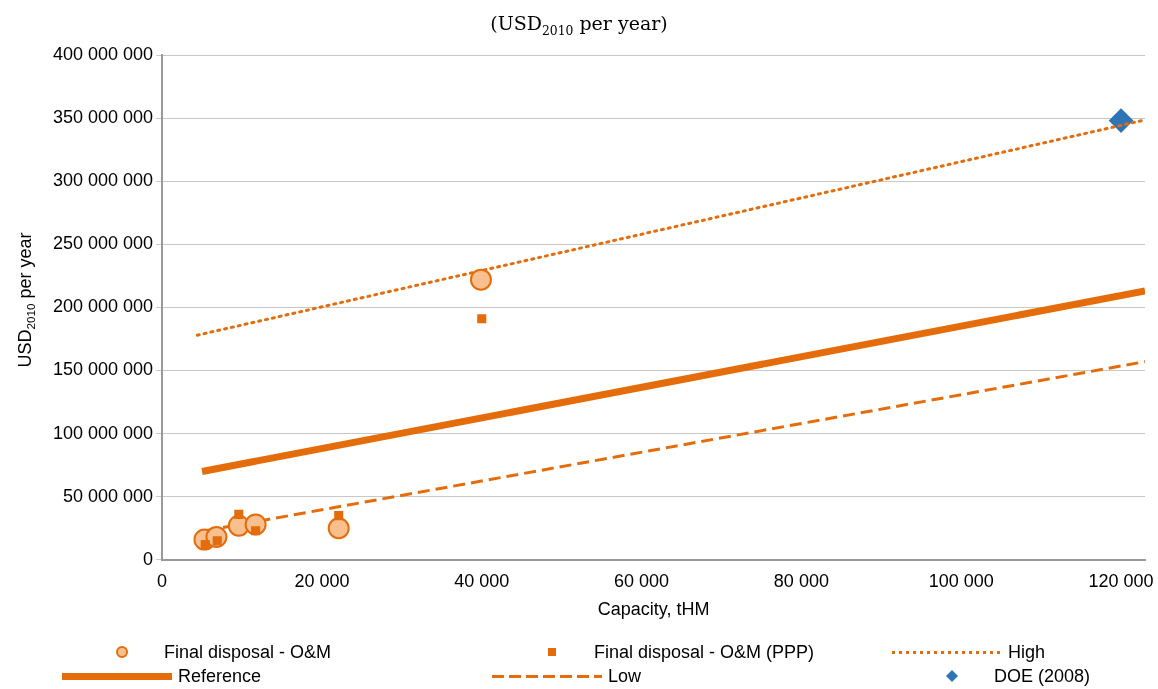  Describe the element at coordinates (322, 580) in the screenshot. I see `x-tick-label: 20 000` at that location.